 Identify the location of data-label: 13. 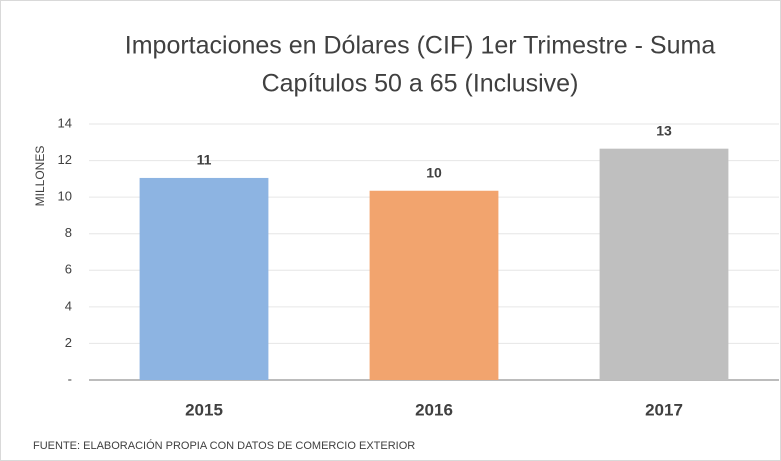
(664, 130).